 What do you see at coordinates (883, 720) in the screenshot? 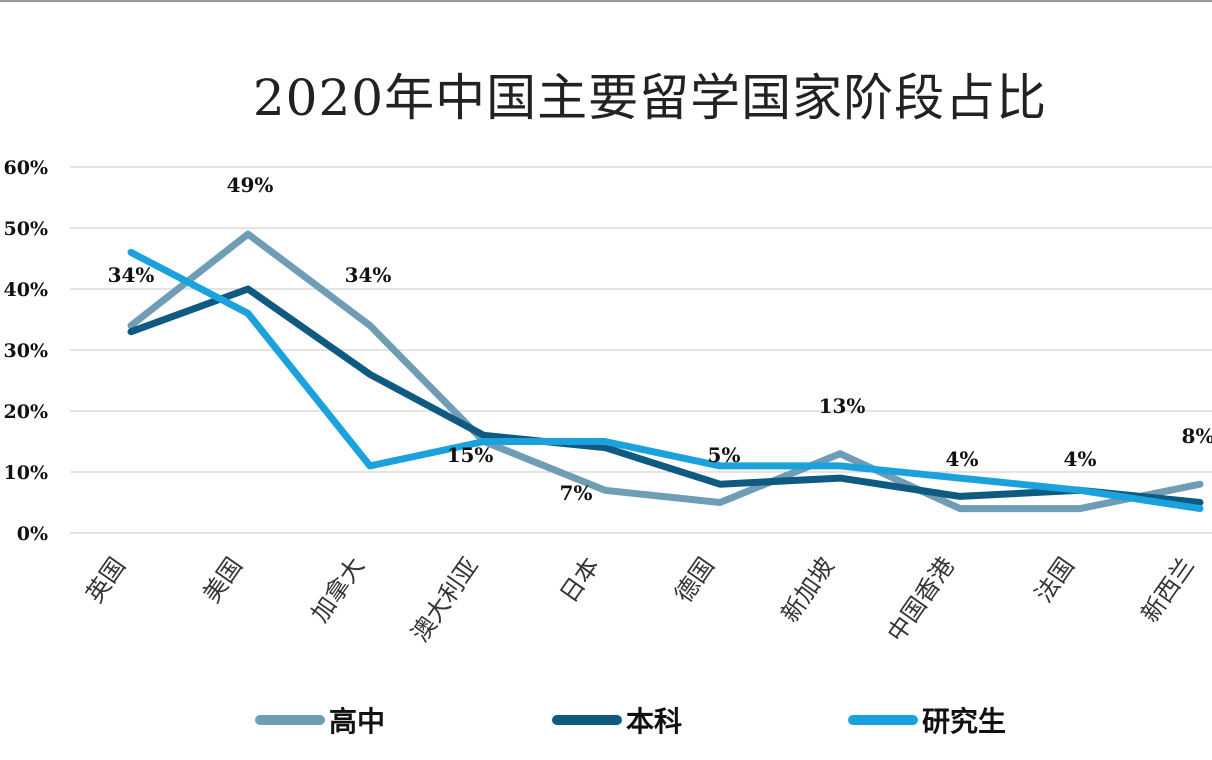
I see `legend-swatch-graduate` at bounding box center [883, 720].